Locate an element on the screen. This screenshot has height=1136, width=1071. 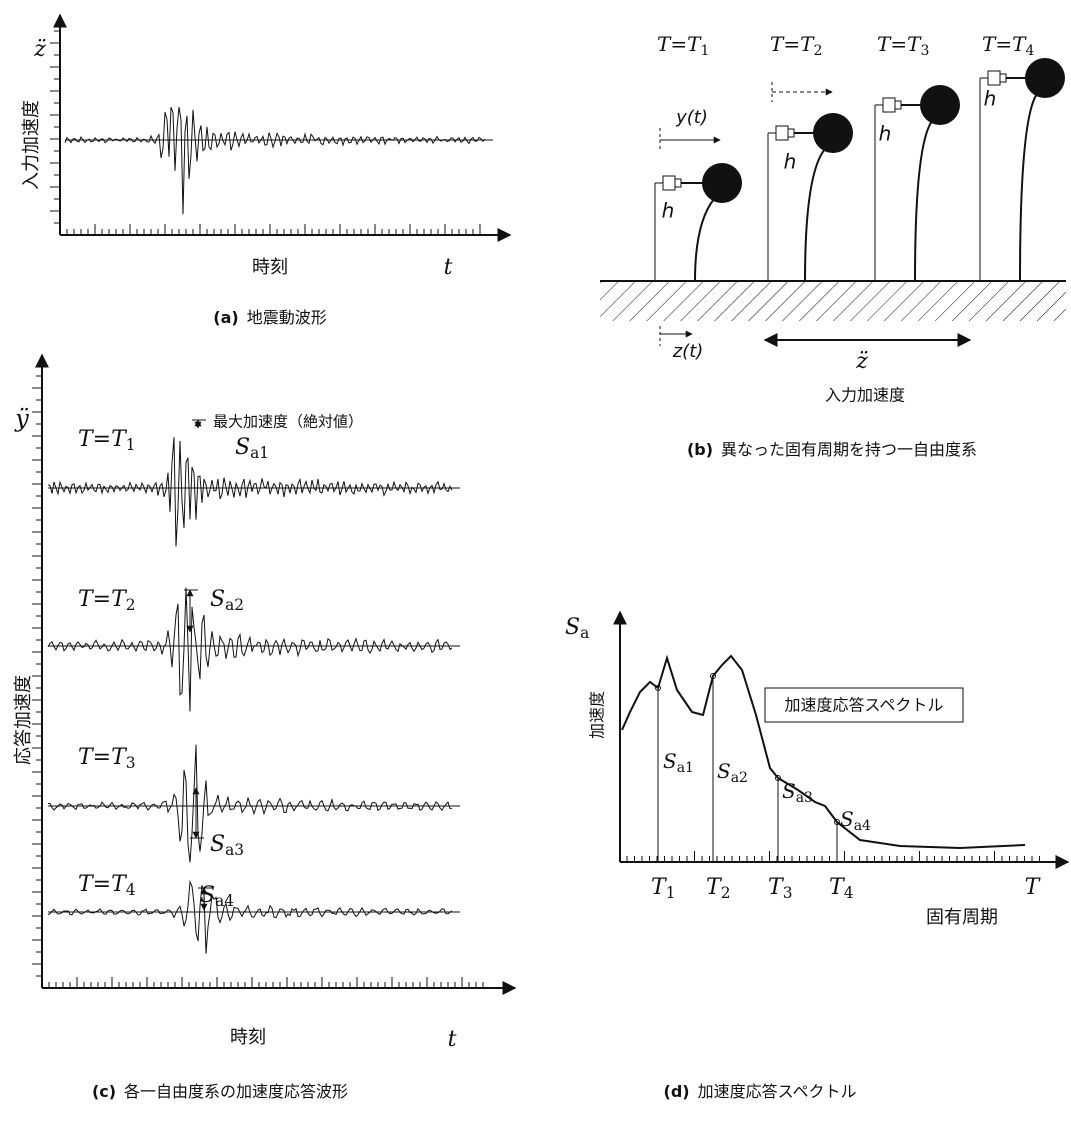
input-label: 入力加速度 is located at coordinates (865, 395).